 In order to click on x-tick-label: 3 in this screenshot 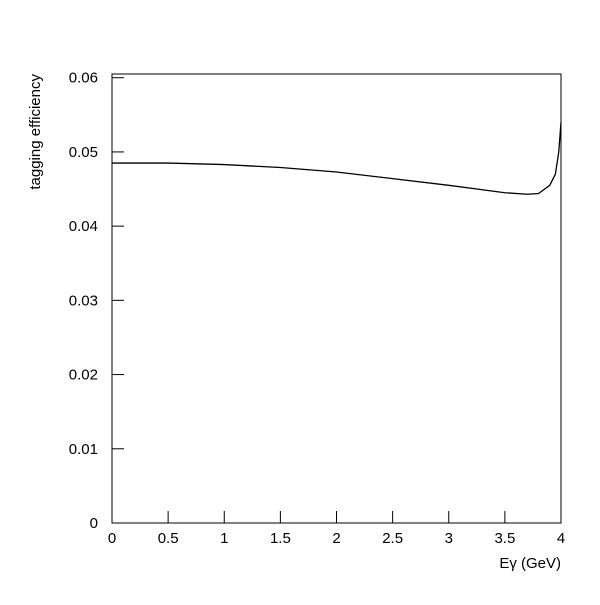, I will do `click(449, 538)`.